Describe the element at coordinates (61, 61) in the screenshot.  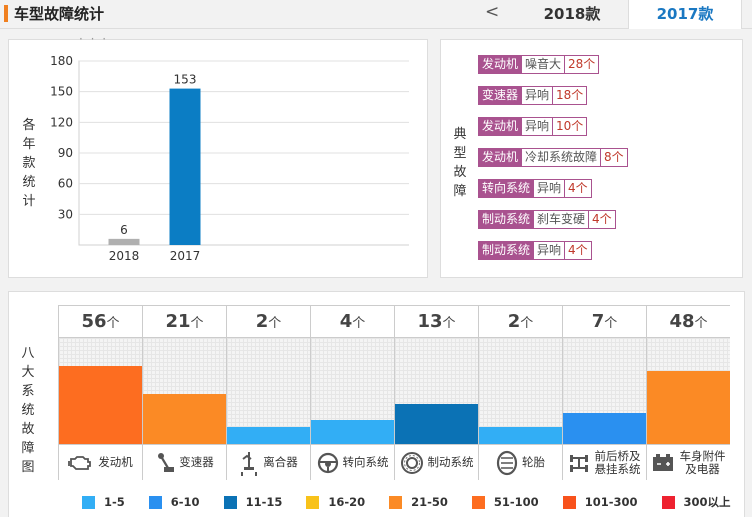
I see `y-tick-label: 180` at that location.